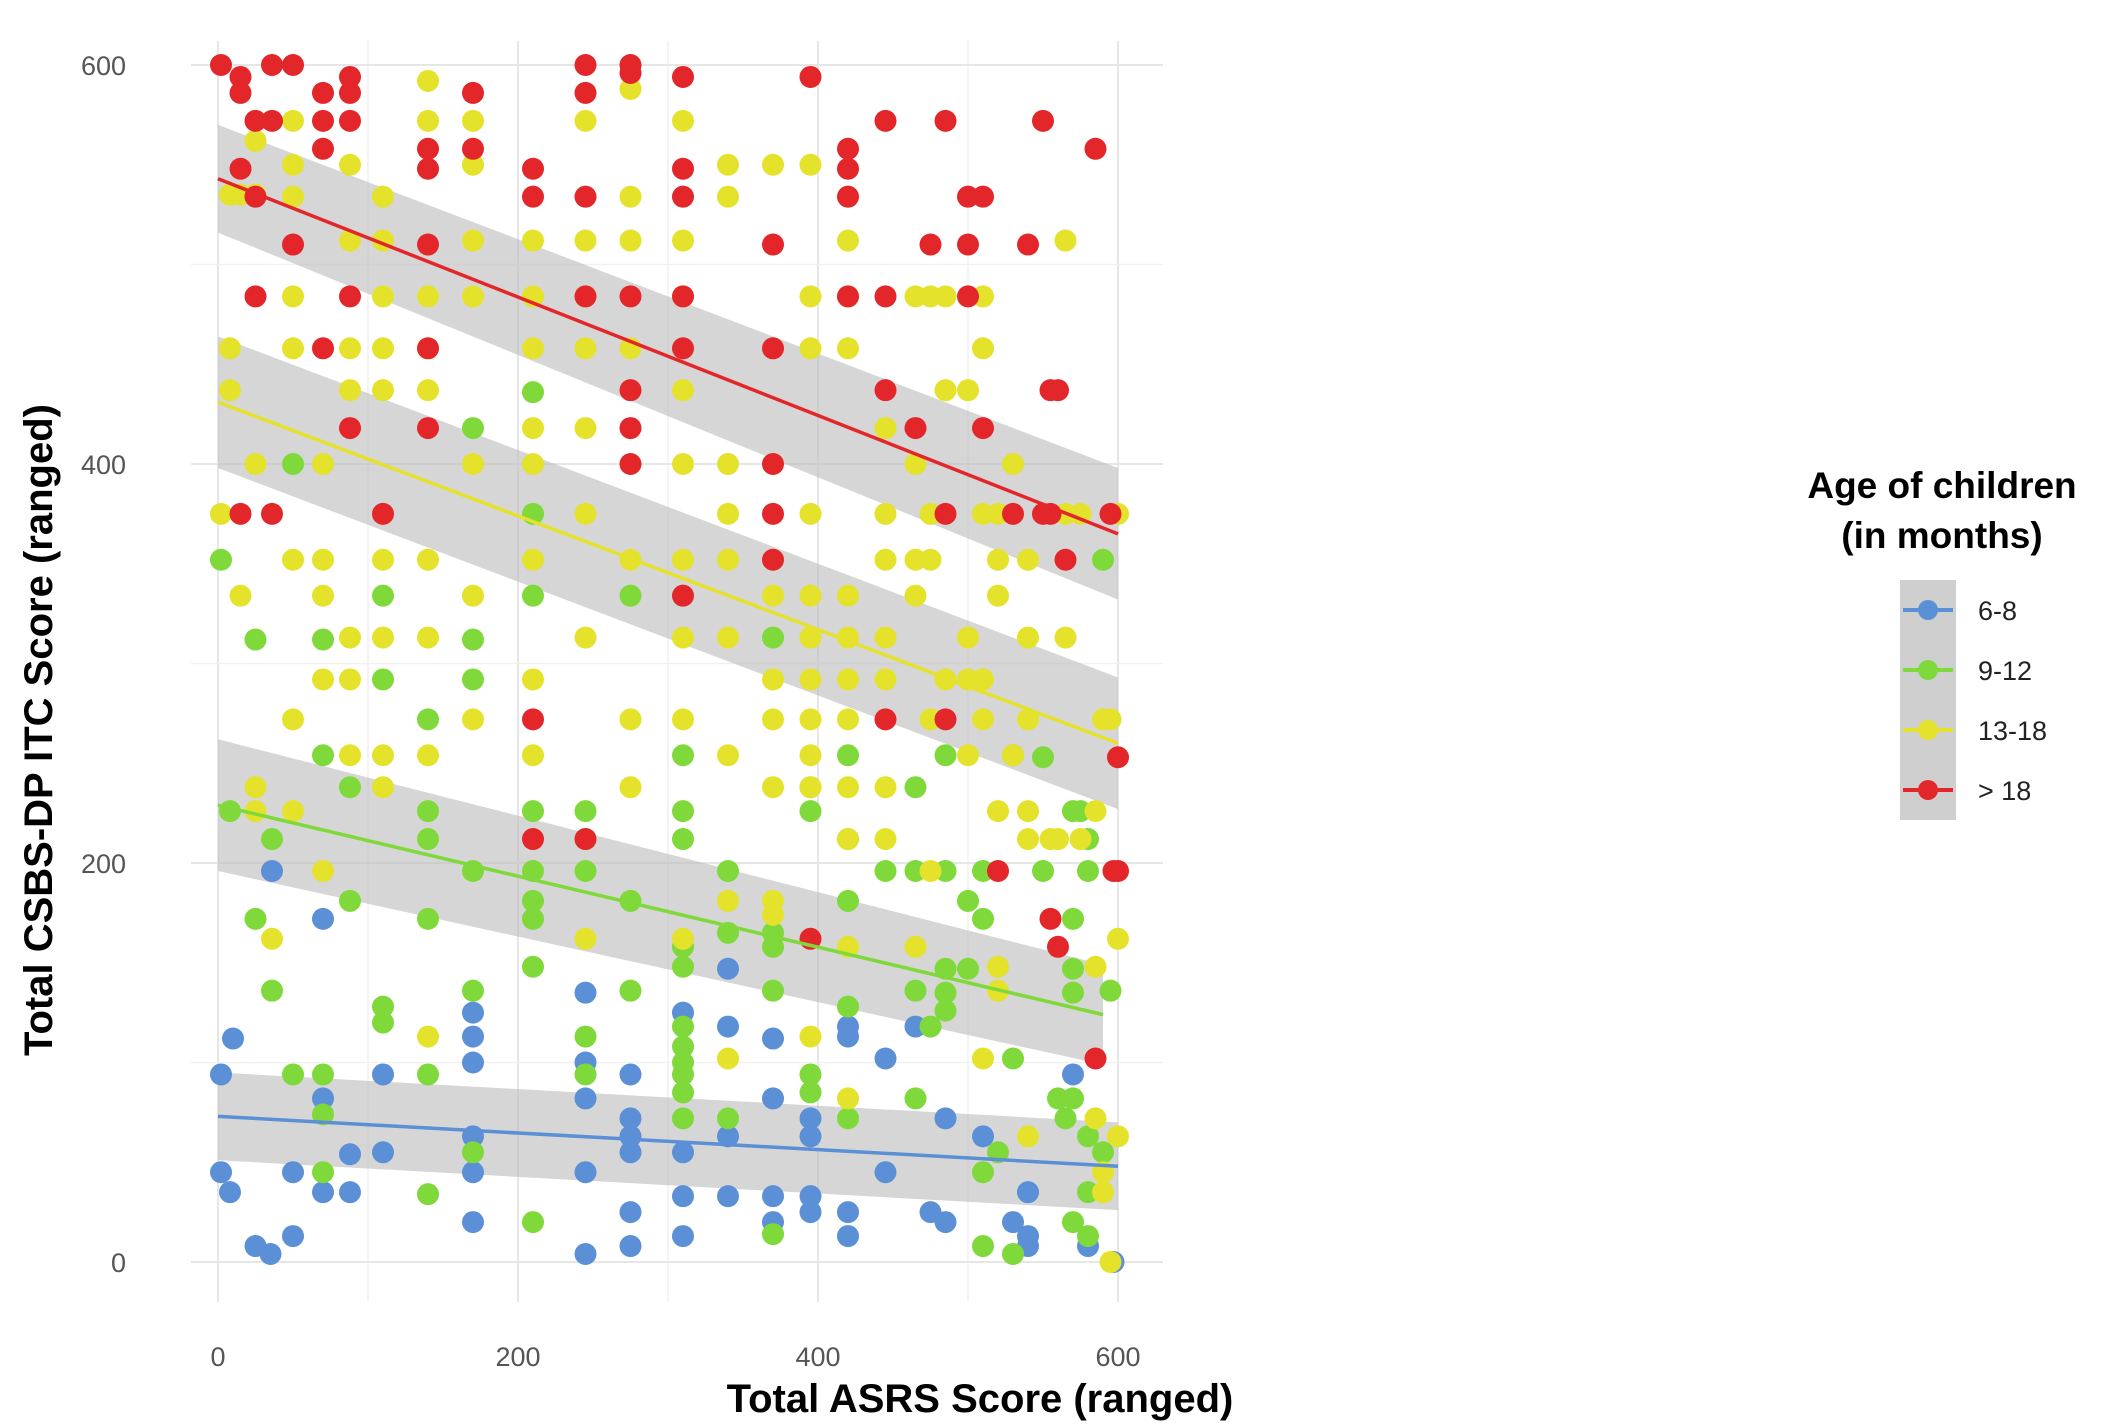  I want to click on legend-title-line-1: Age of children, so click(1941, 485).